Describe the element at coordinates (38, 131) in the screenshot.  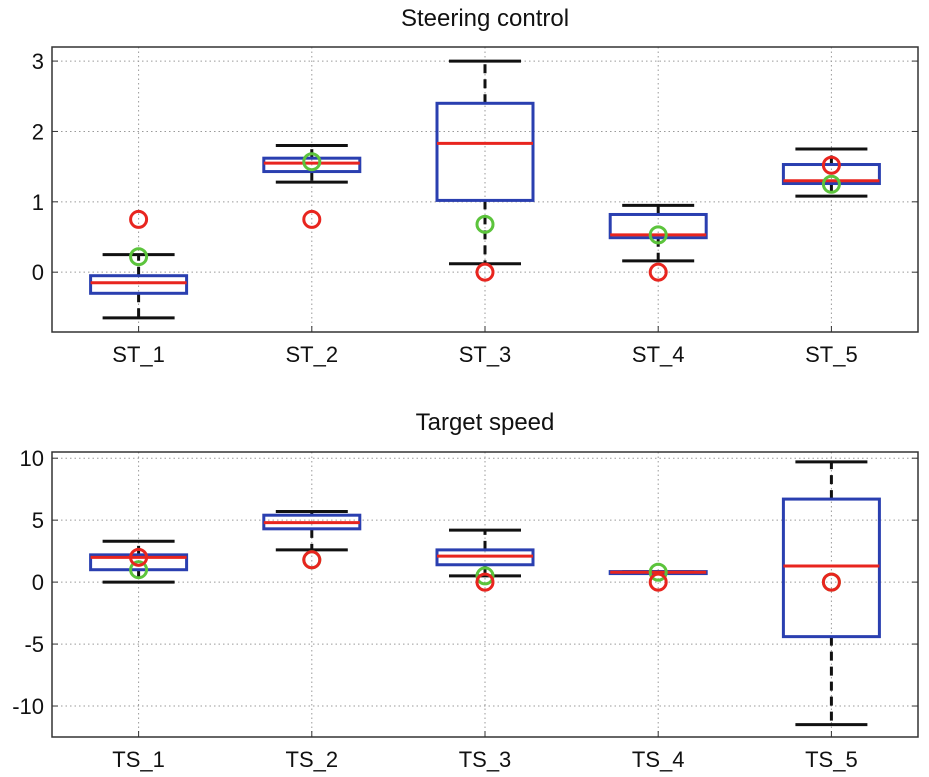
I see `y-tick-label: 2` at that location.